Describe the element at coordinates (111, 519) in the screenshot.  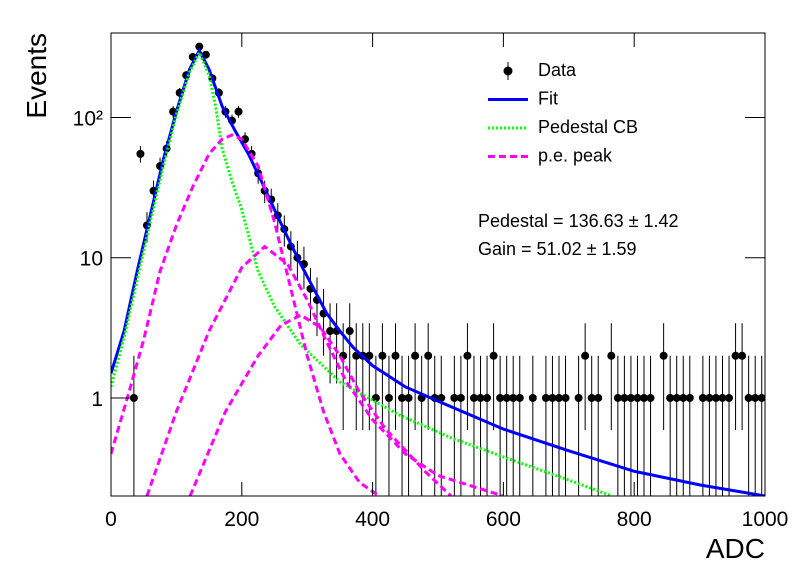
I see `x-tick-label: 0` at that location.